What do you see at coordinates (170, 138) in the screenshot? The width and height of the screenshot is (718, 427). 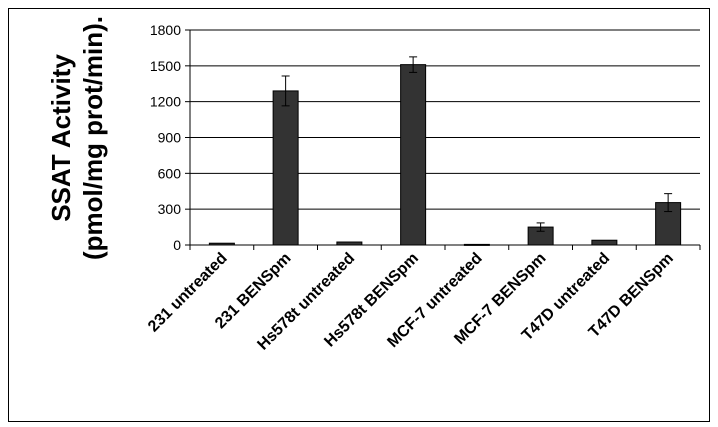 I see `y-tick-label: 900` at bounding box center [170, 138].